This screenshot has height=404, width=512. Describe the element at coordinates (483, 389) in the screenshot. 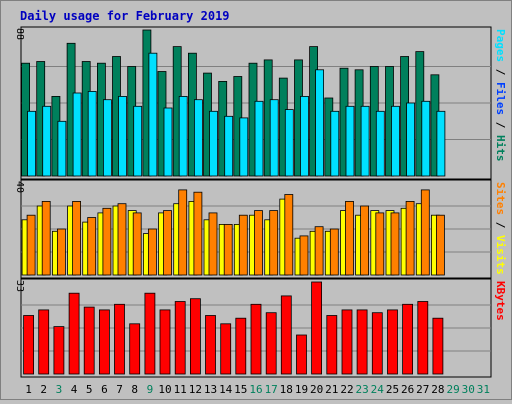

I see `day-label-31: 31` at that location.